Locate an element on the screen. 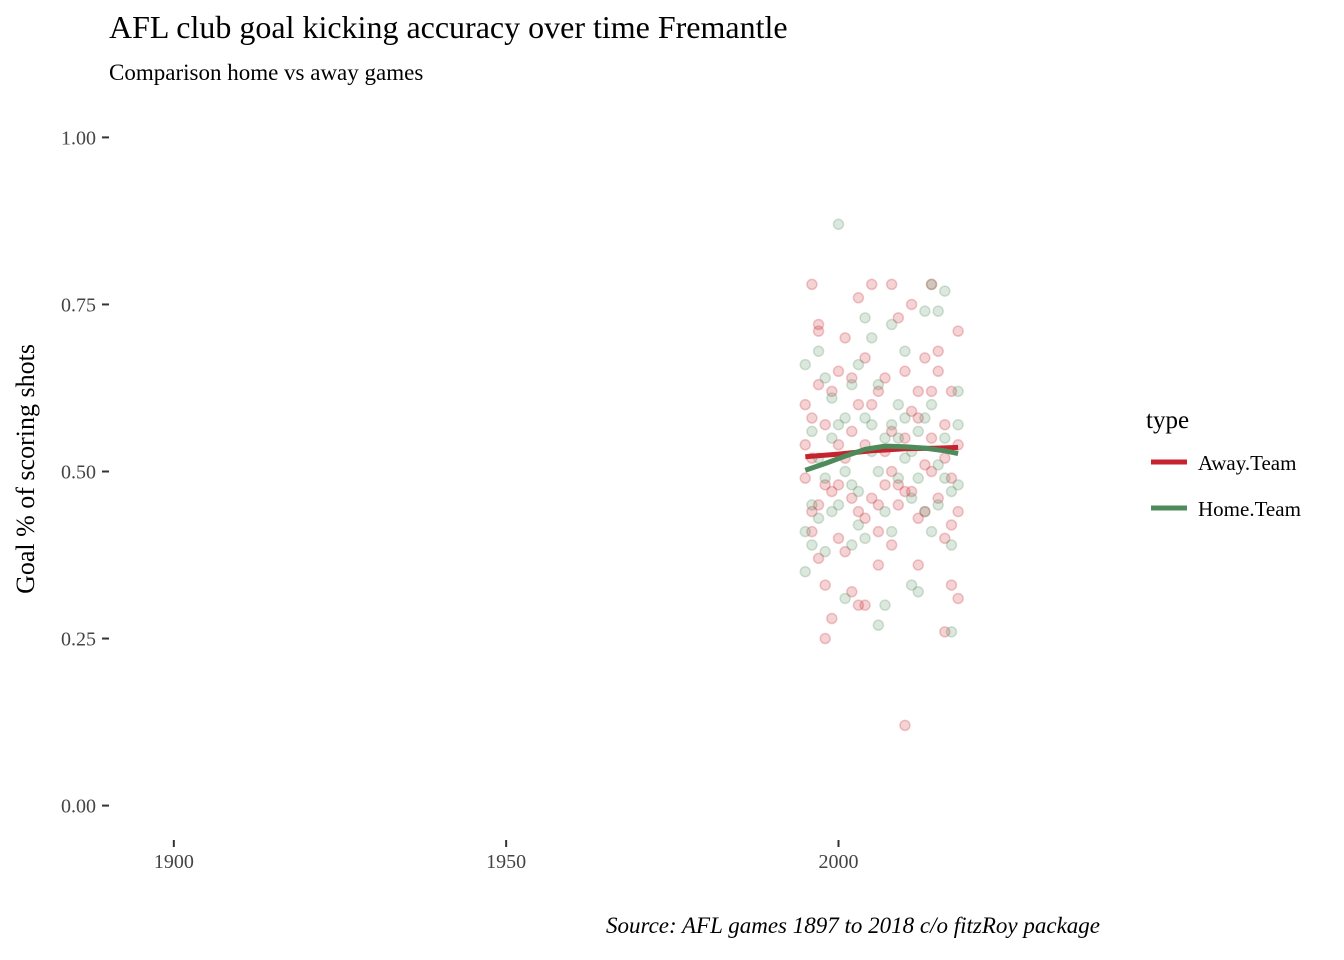 This screenshot has width=1344, height=960. legend-label-home-team: Home.Team is located at coordinates (1249, 509).